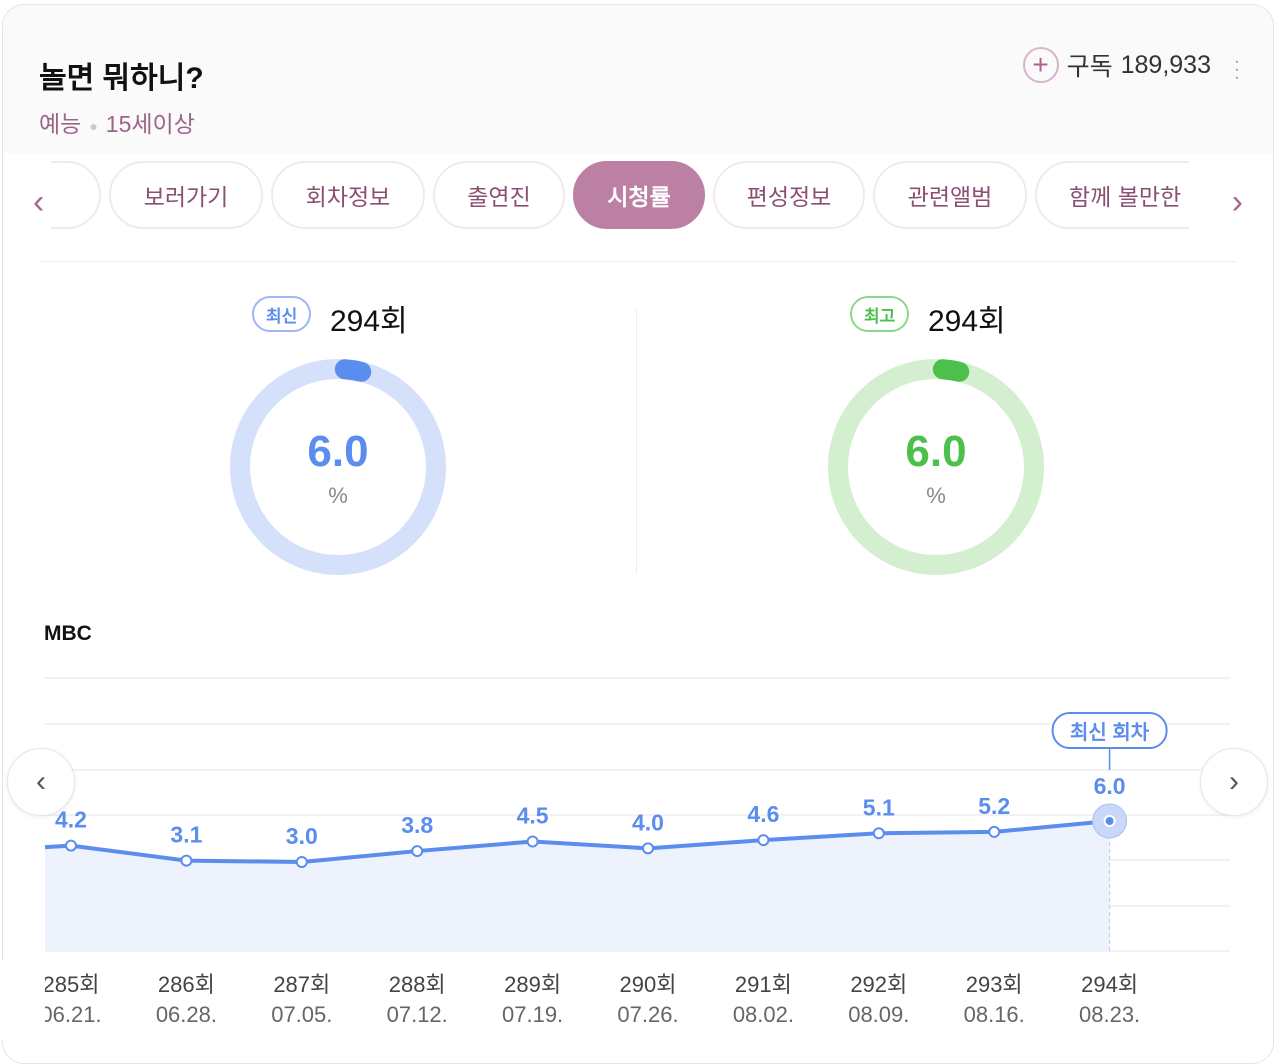 Image resolution: width=1280 pixels, height=1064 pixels. I want to click on tab-episode-info: 회차정보, so click(348, 195).